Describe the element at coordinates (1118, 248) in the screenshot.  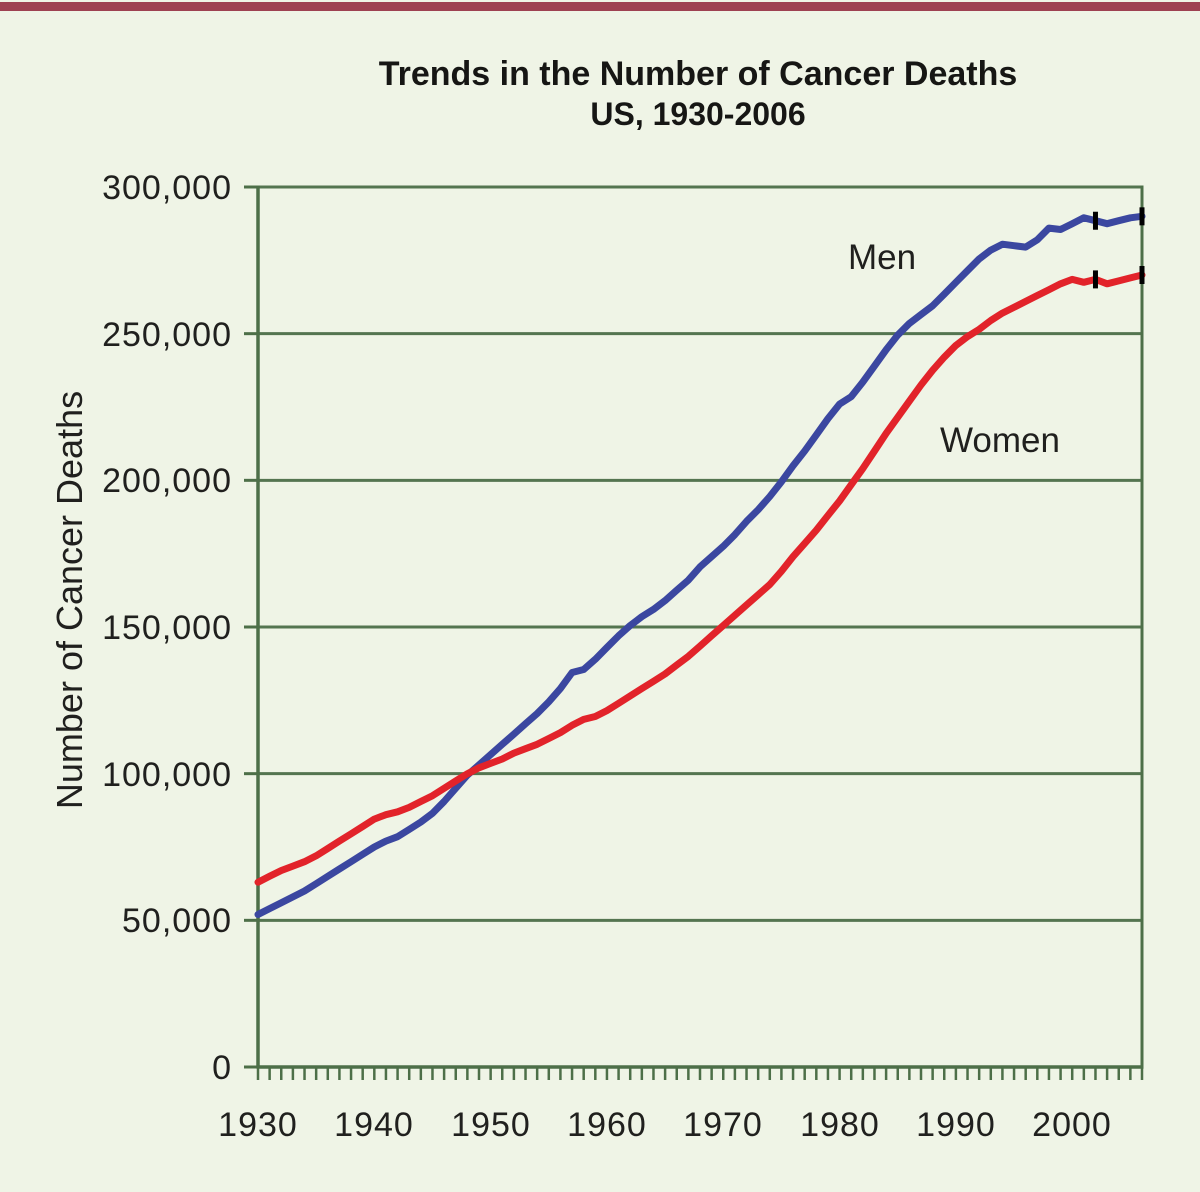
I see `line-break-markers` at that location.